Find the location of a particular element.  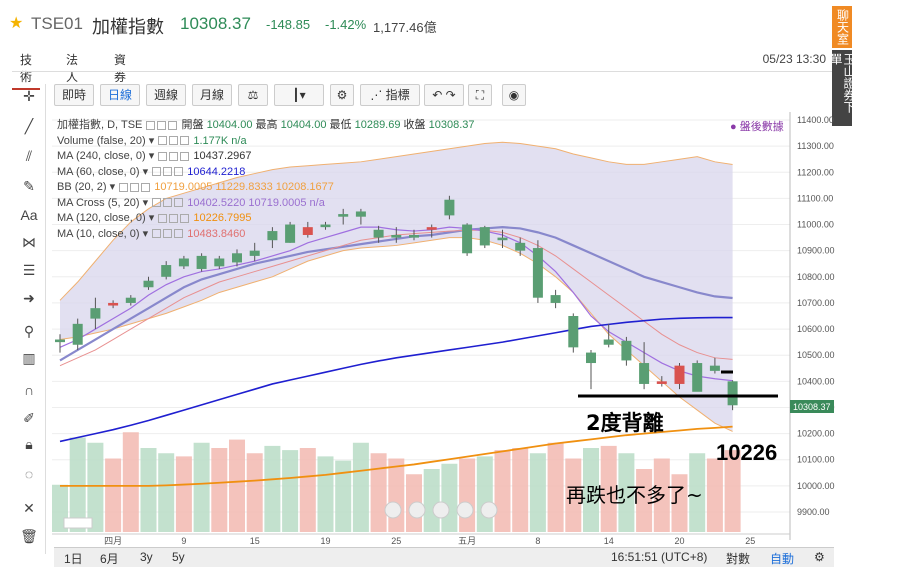

broker-order-button: 玉山證券下單 is located at coordinates (842, 88).